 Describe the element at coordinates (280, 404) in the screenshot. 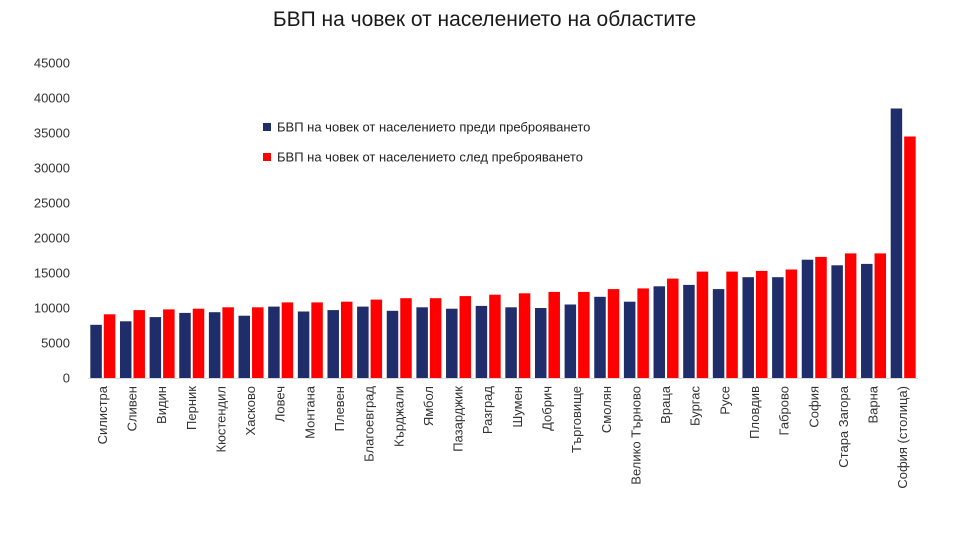

I see `x-tick-label: Ловеч` at that location.